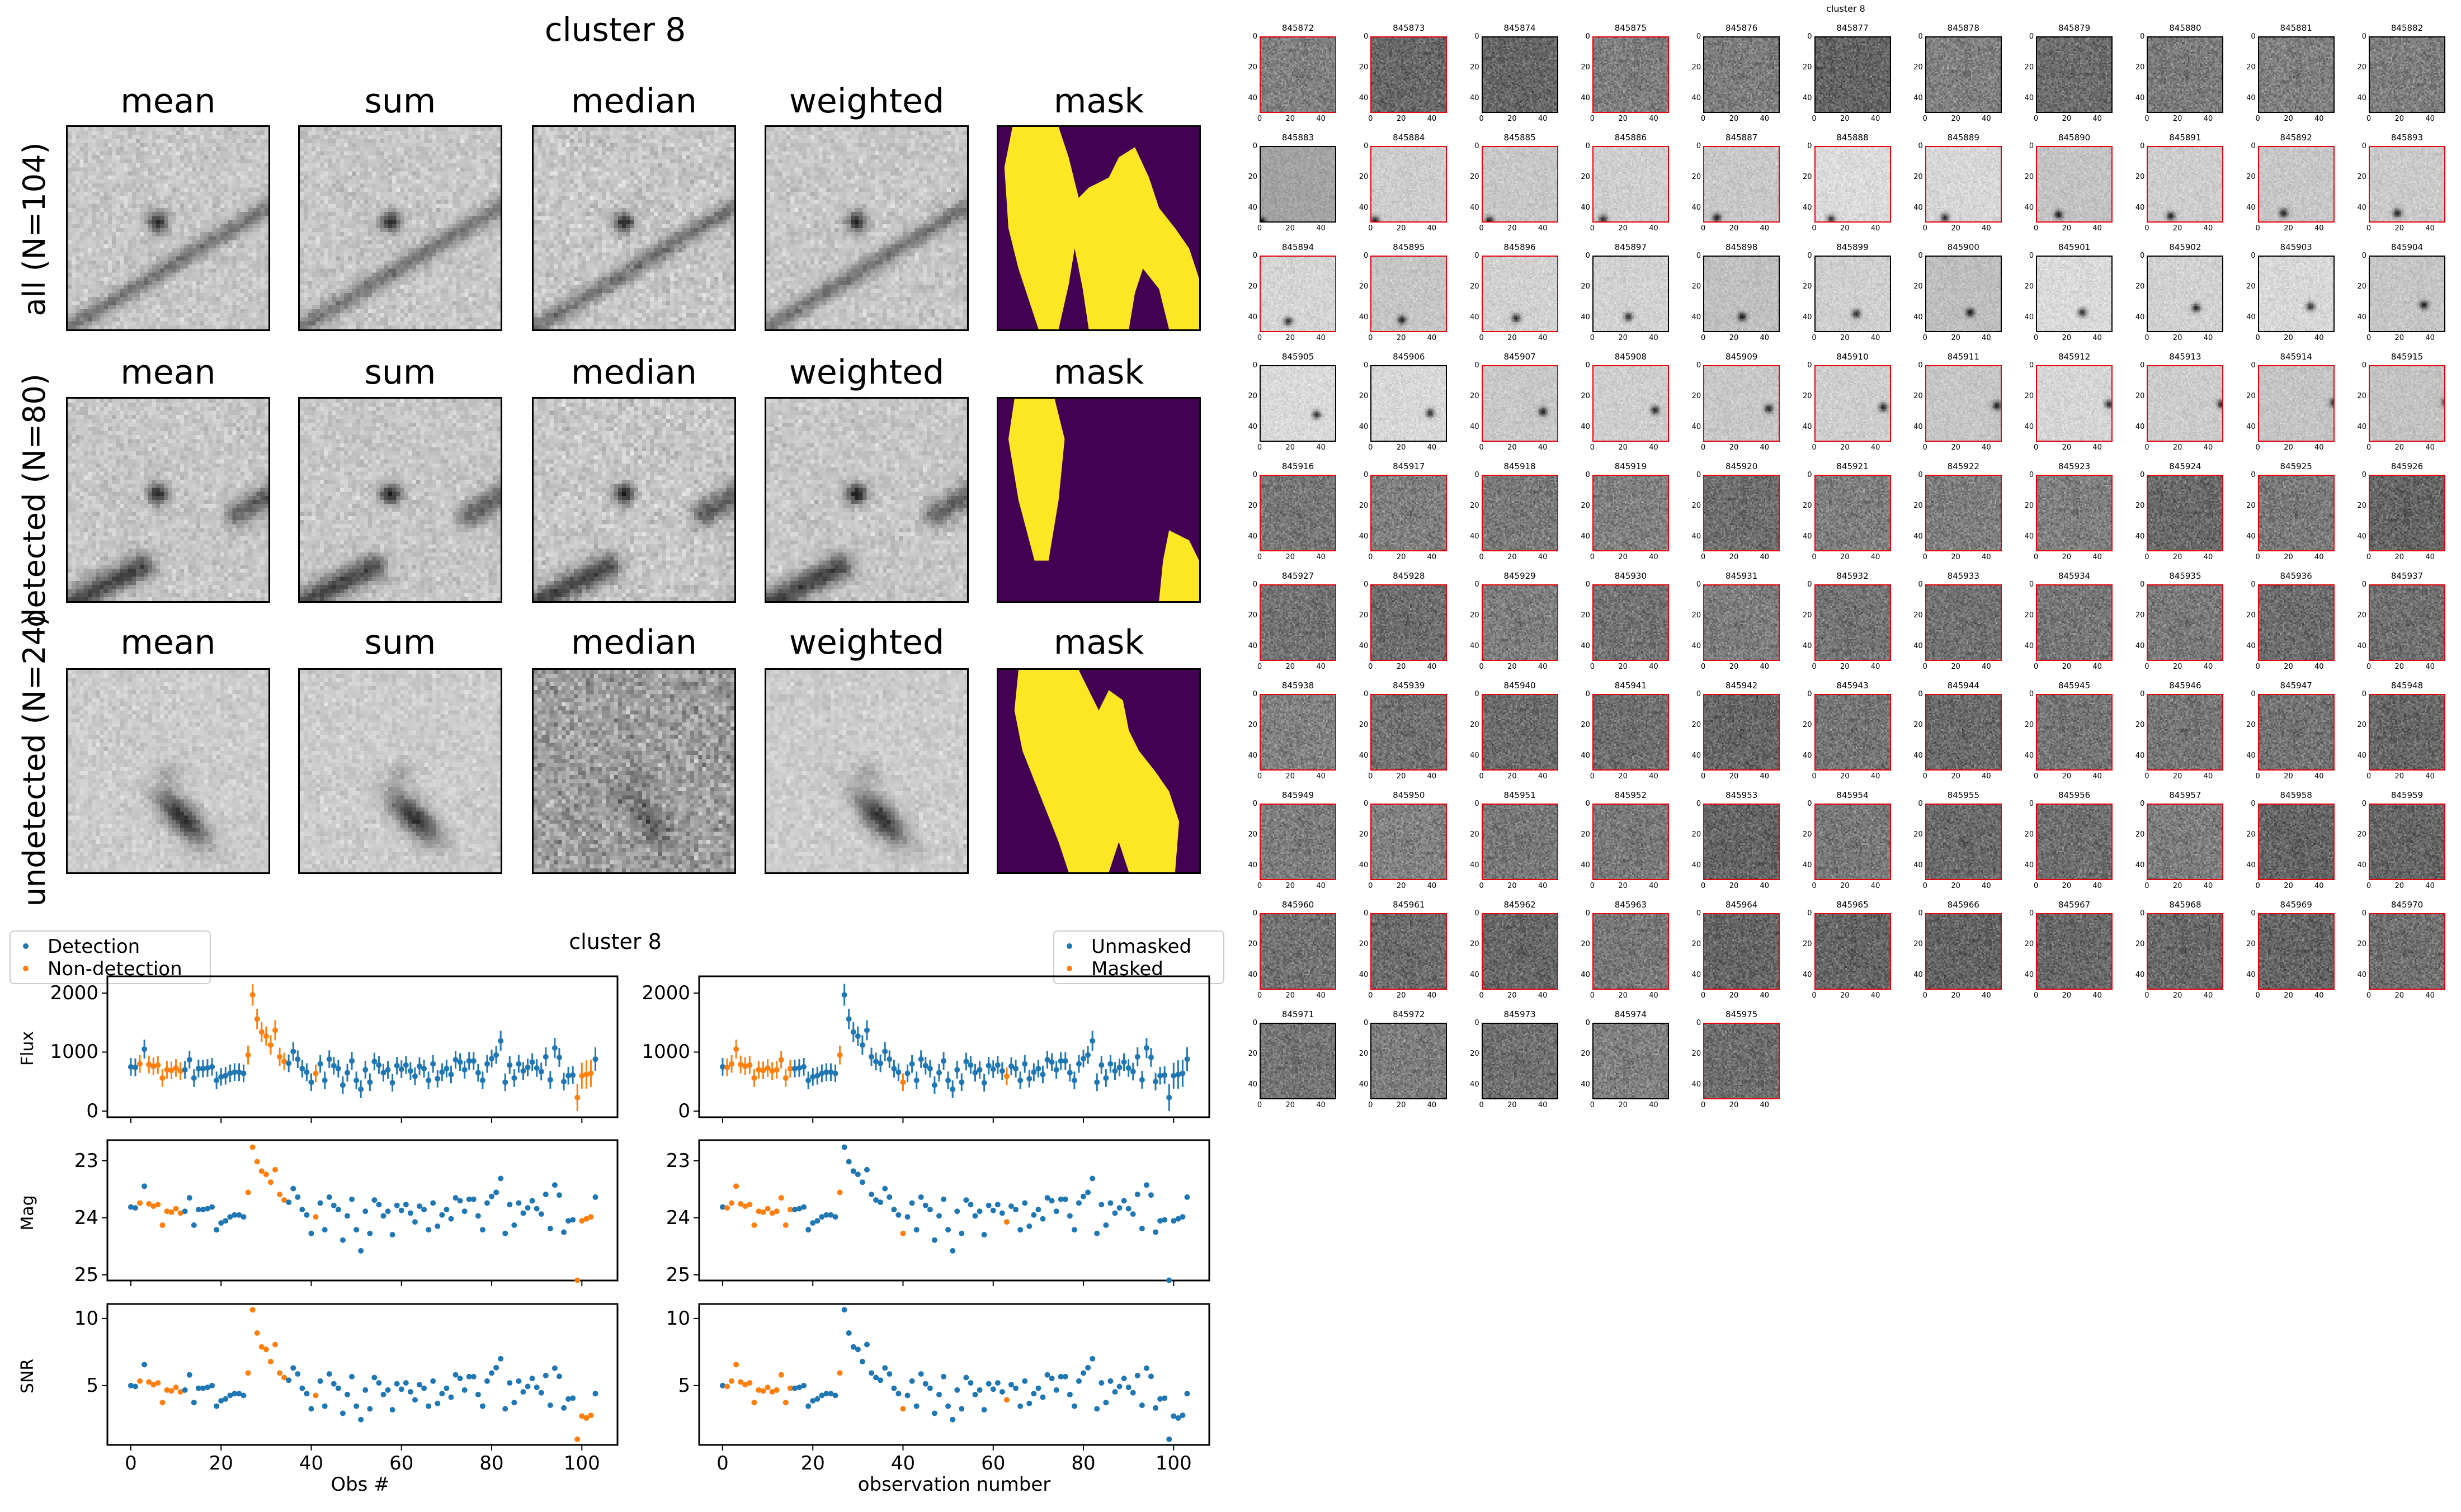  What do you see at coordinates (1138, 957) in the screenshot?
I see `legend-mask: Unmasked Masked` at bounding box center [1138, 957].